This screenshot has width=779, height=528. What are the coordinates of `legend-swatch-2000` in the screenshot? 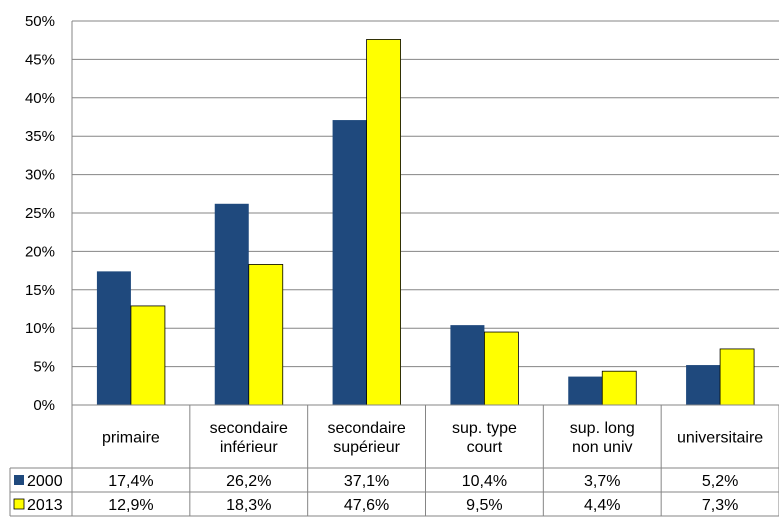 It's located at (19, 480).